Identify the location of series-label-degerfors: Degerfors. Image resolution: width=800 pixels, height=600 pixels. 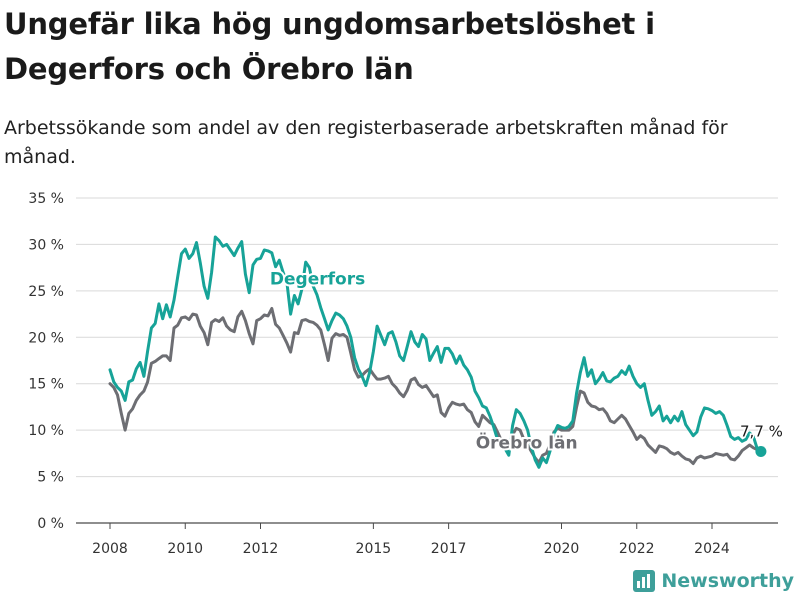
(317, 279).